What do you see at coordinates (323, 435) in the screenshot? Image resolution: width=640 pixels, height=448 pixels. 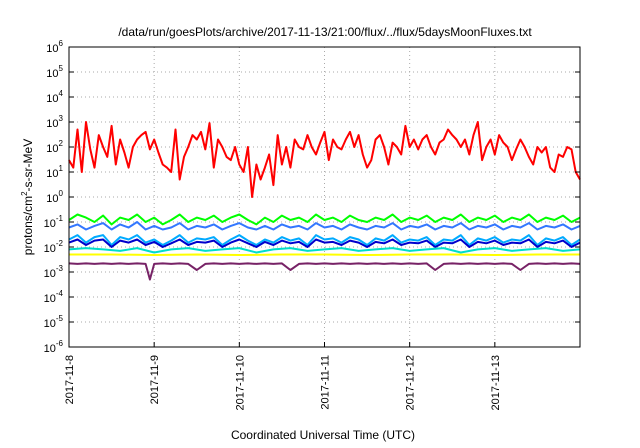 I see `x-axis-label: Coordinated Universal Time (UTC)` at bounding box center [323, 435].